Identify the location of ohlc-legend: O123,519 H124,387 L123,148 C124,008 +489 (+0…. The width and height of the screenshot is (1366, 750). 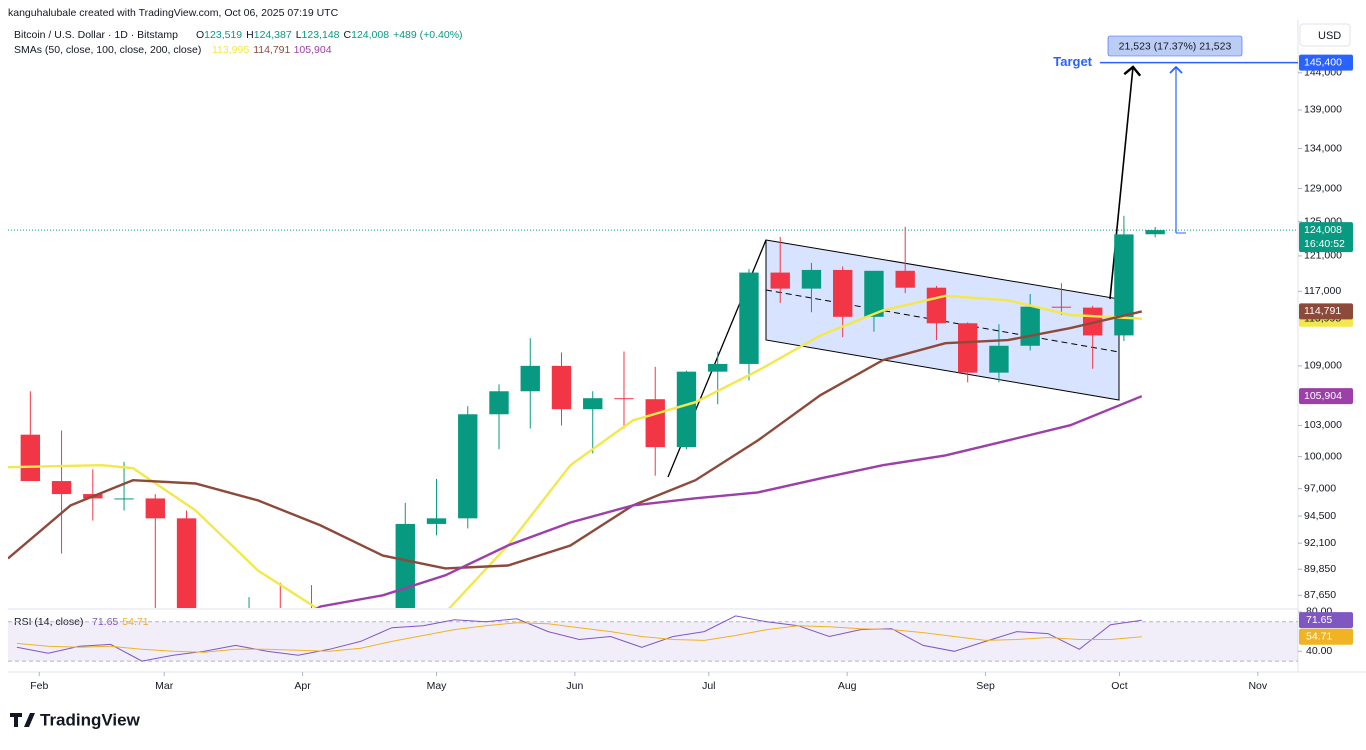
(329, 35).